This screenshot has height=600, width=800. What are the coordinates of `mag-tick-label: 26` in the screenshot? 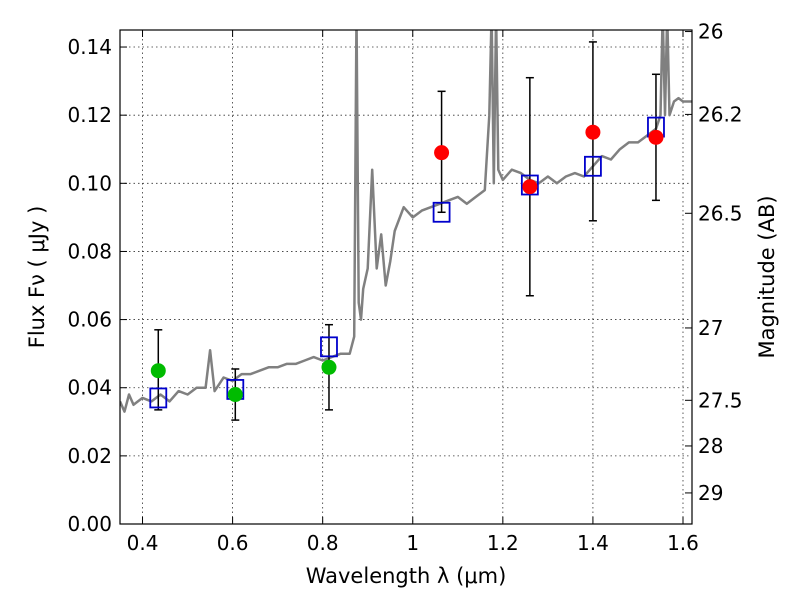 It's located at (710, 32).